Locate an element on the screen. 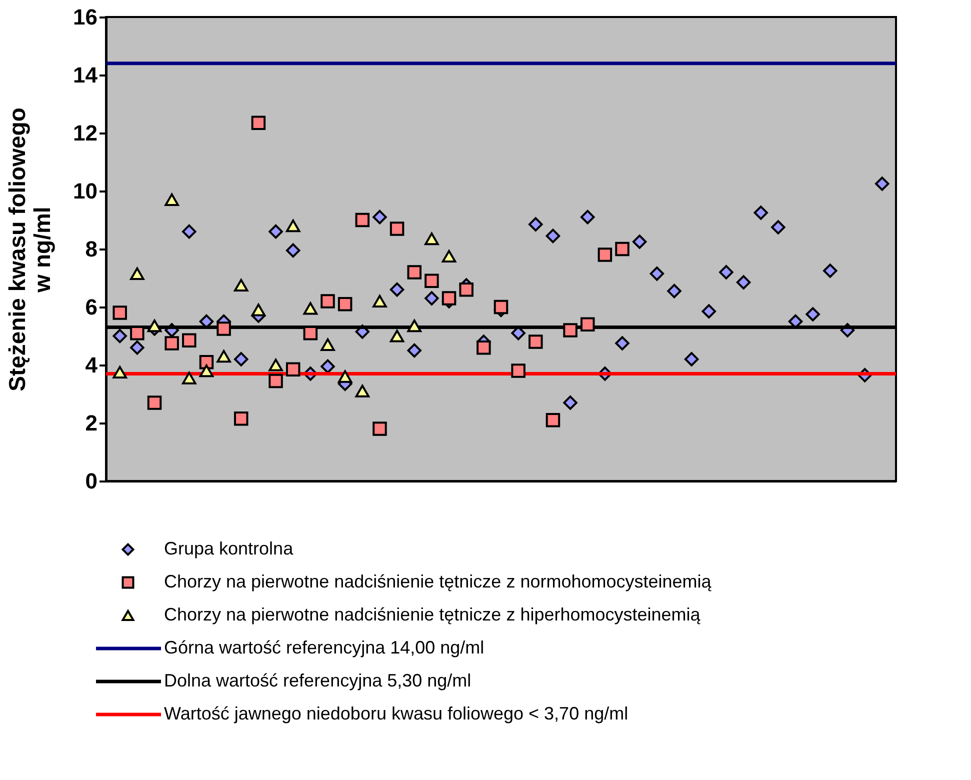 Image resolution: width=971 pixels, height=780 pixels. legend-label: Chorzy na pierwotne nadciśnienie tętnicze z hiperhomocysteinemią is located at coordinates (433, 614).